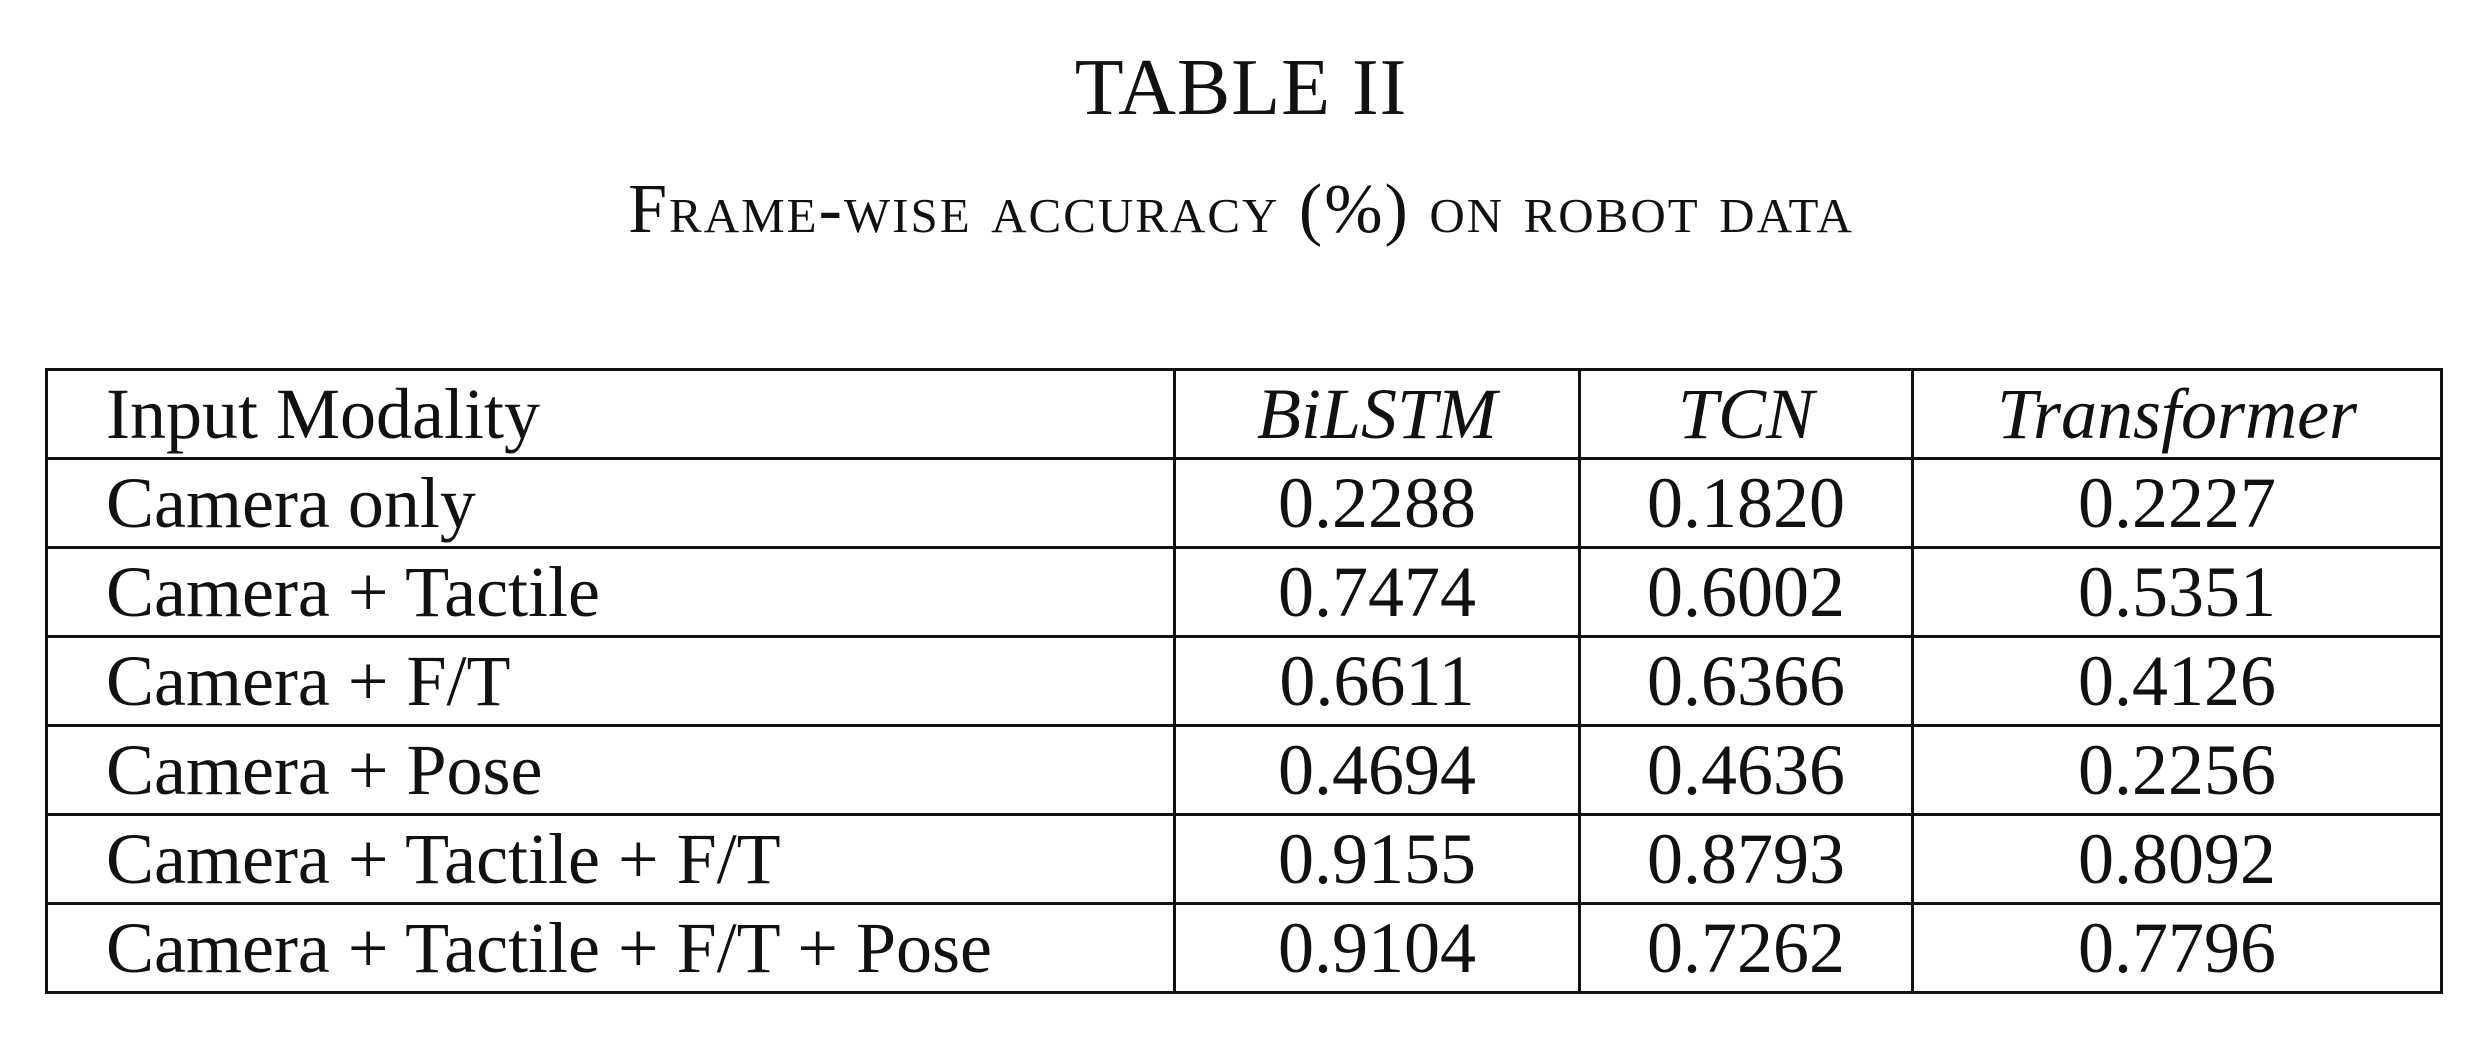 Image resolution: width=2482 pixels, height=1042 pixels. What do you see at coordinates (610, 948) in the screenshot?
I see `modality-cell: Camera + Tactile + F/T + Pose` at bounding box center [610, 948].